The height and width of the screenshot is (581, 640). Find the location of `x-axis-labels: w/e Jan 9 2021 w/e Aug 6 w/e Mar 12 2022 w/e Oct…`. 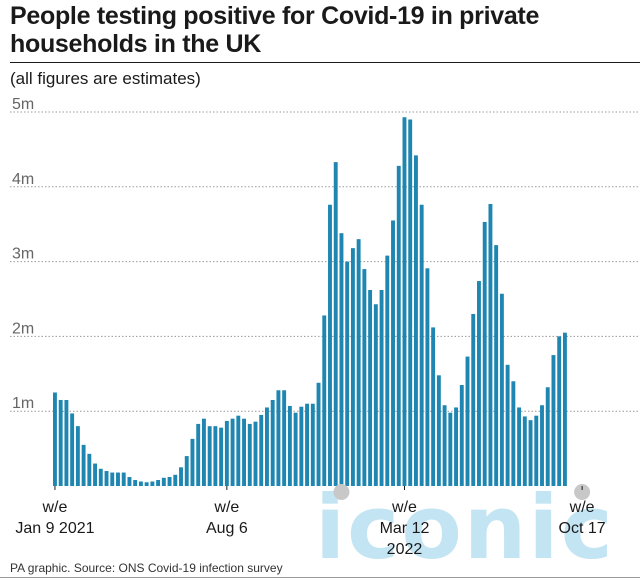

x-axis-labels: w/e Jan 9 2021 w/e Aug 6 w/e Mar 12 2022 w/e Oct… is located at coordinates (310, 522).